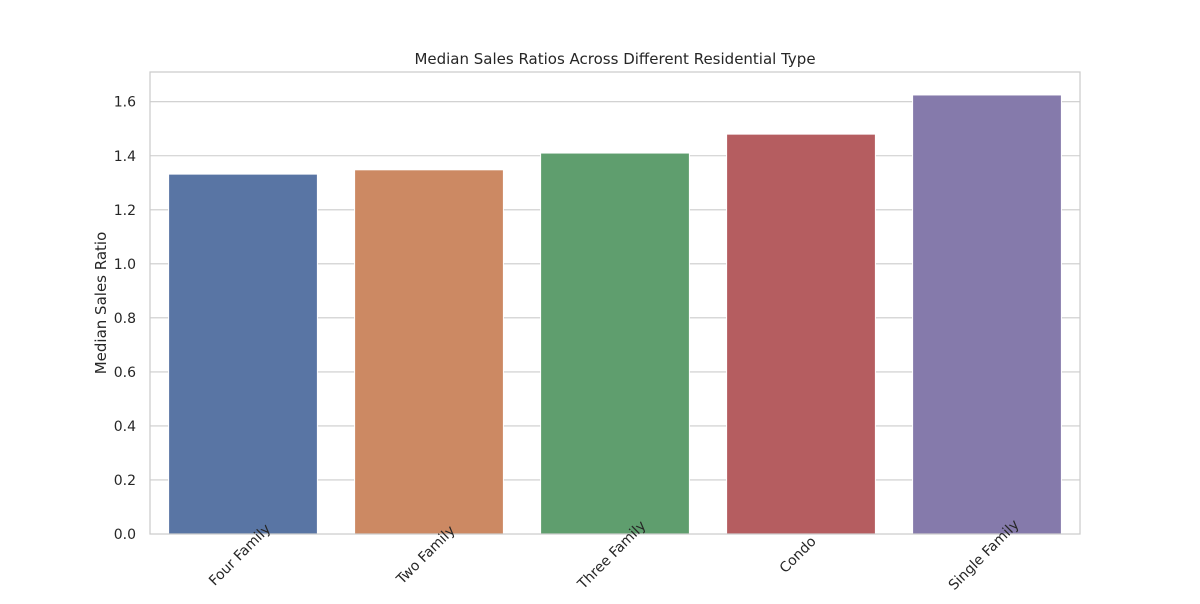  Describe the element at coordinates (615, 343) in the screenshot. I see `bar-three-family` at that location.